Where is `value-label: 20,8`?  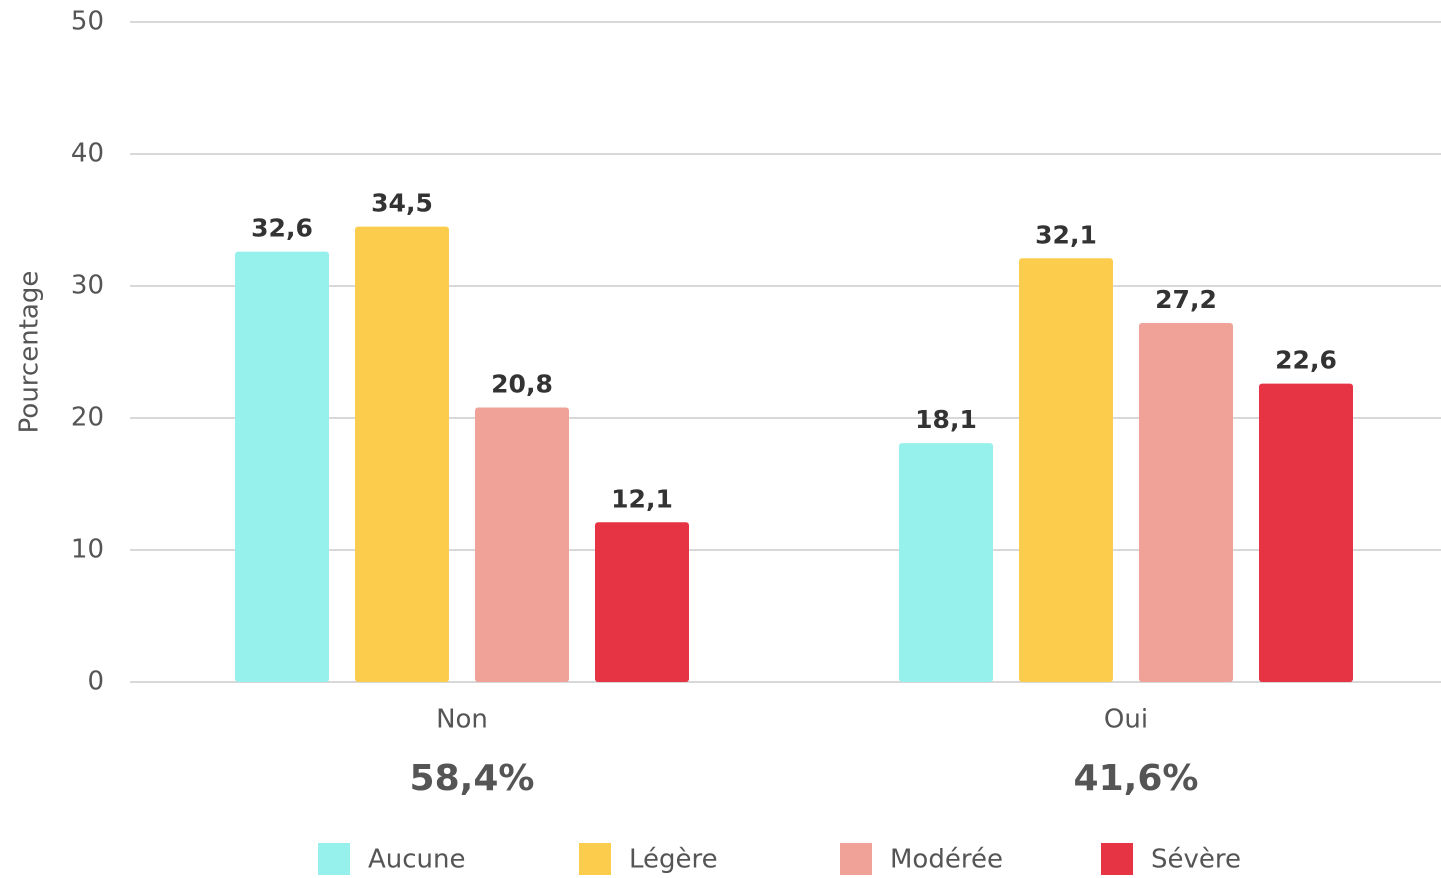 value-label: 20,8 is located at coordinates (522, 383).